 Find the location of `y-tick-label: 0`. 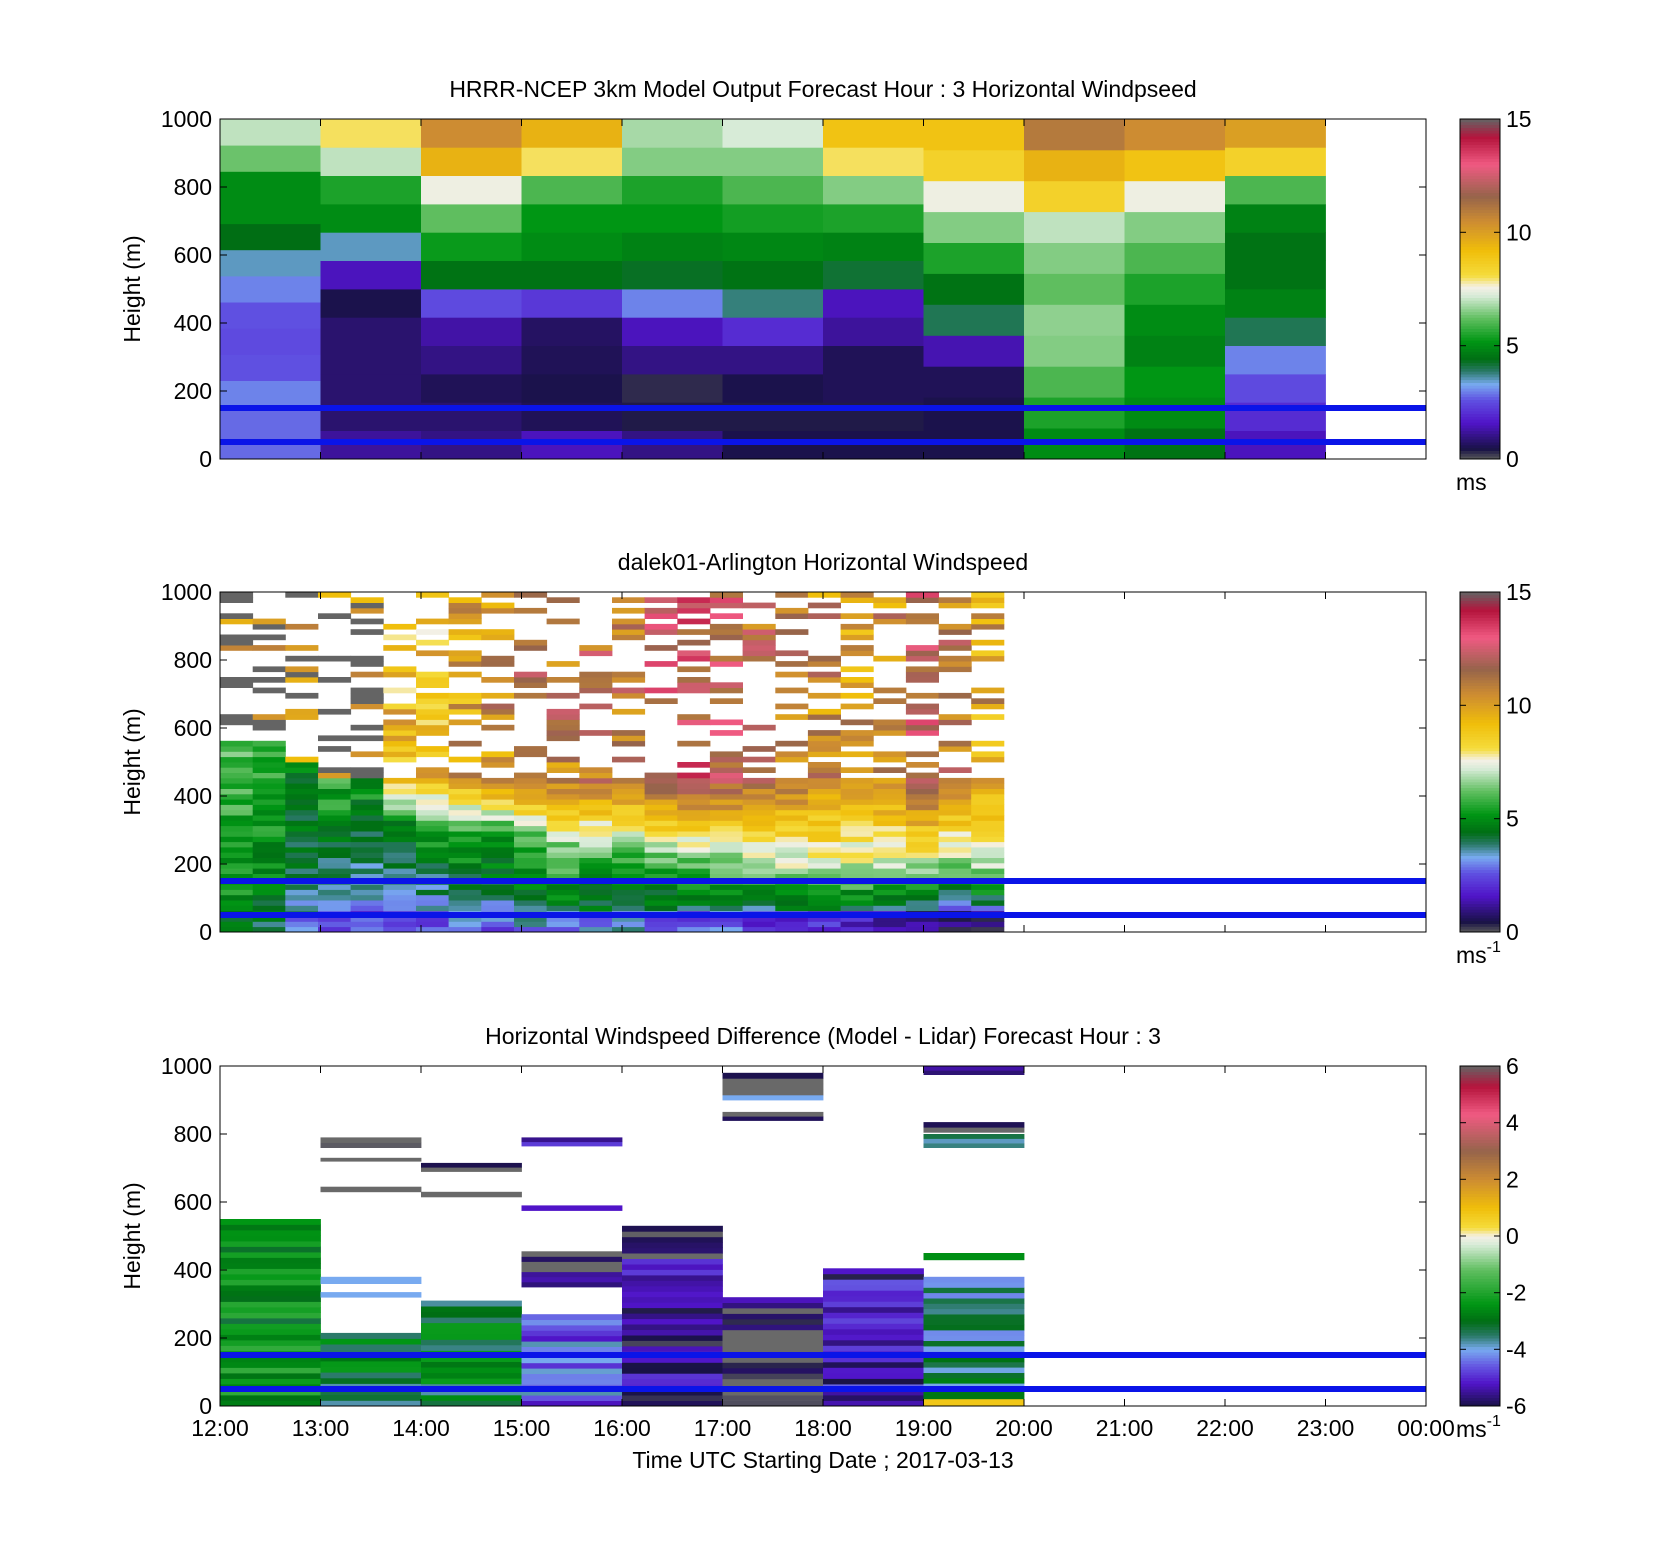

y-tick-label: 0 is located at coordinates (205, 932).